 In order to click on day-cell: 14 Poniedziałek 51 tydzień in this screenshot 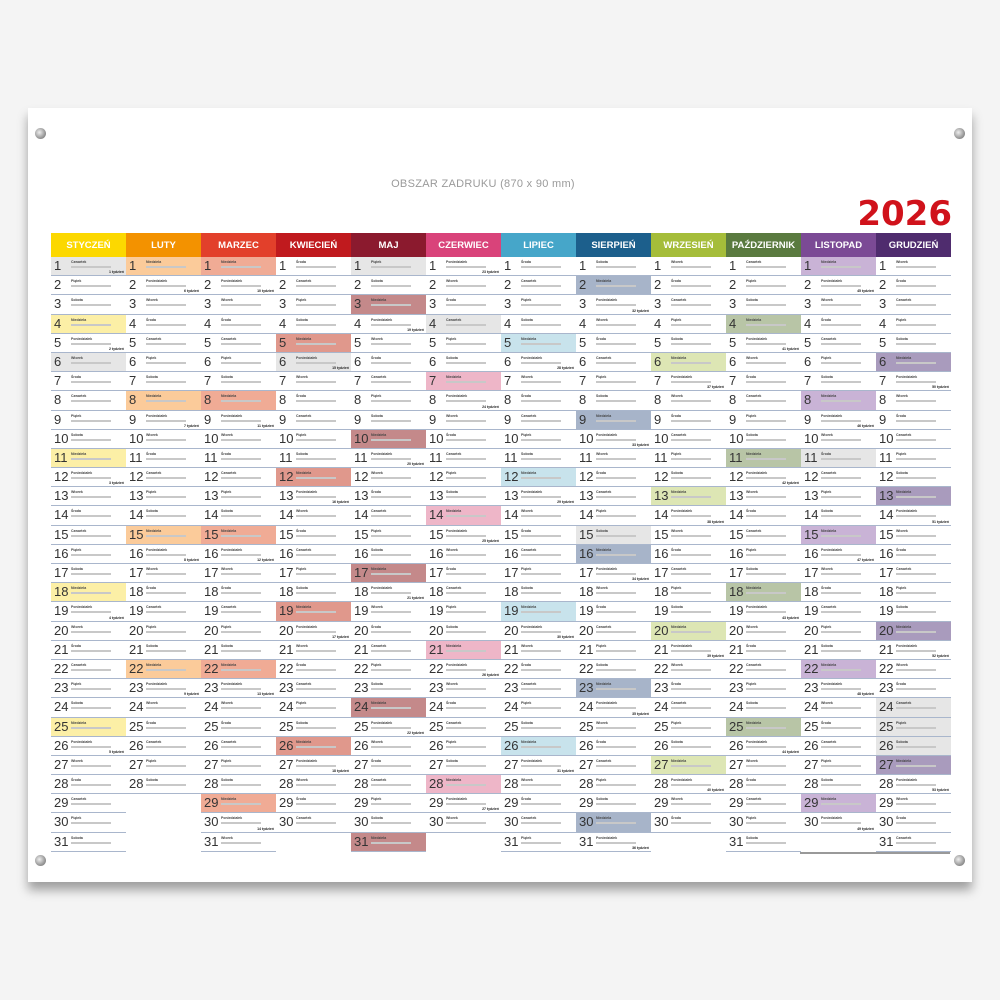, I will do `click(913, 516)`.